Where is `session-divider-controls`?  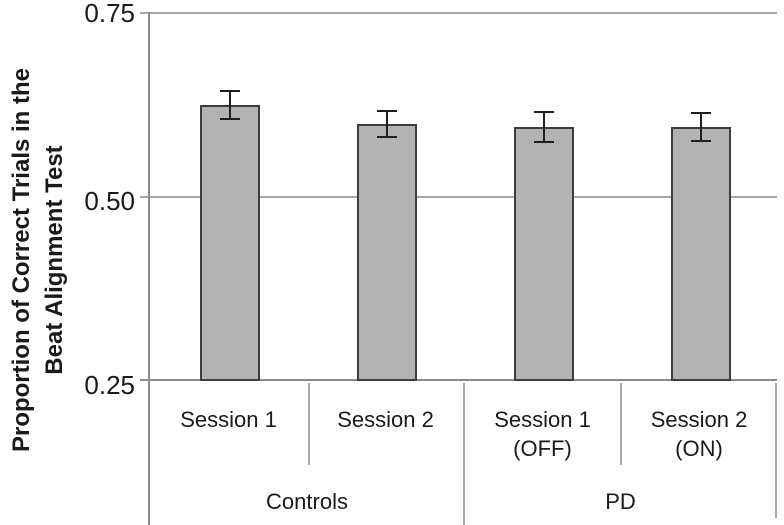 session-divider-controls is located at coordinates (309, 424).